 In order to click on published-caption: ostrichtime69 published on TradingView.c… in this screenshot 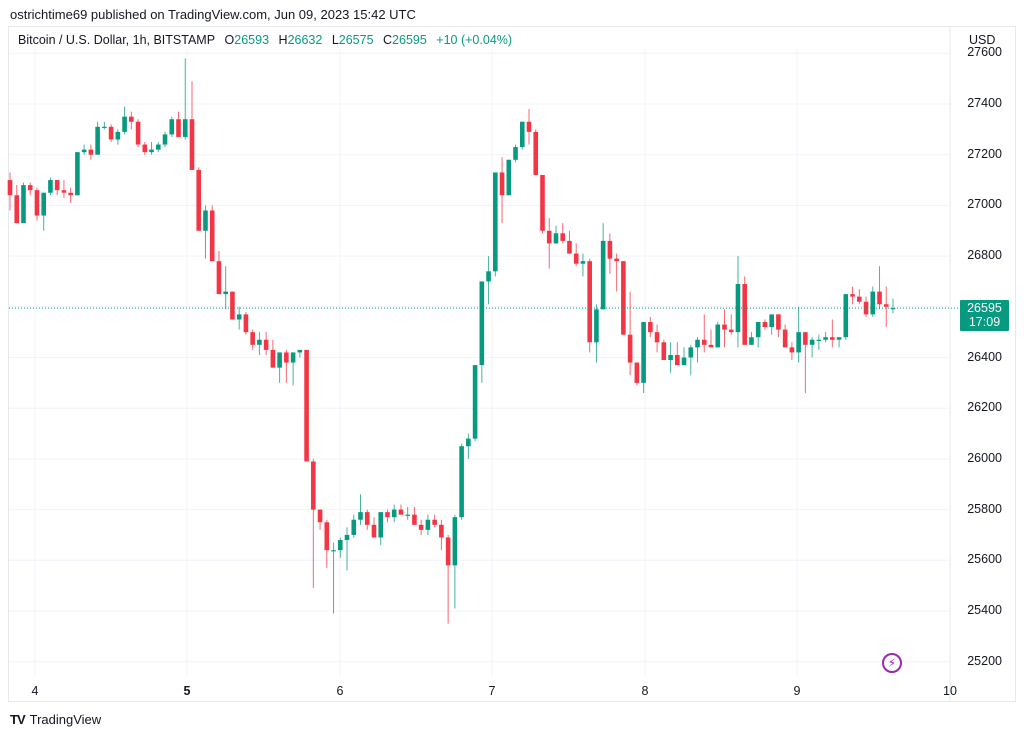, I will do `click(213, 14)`.